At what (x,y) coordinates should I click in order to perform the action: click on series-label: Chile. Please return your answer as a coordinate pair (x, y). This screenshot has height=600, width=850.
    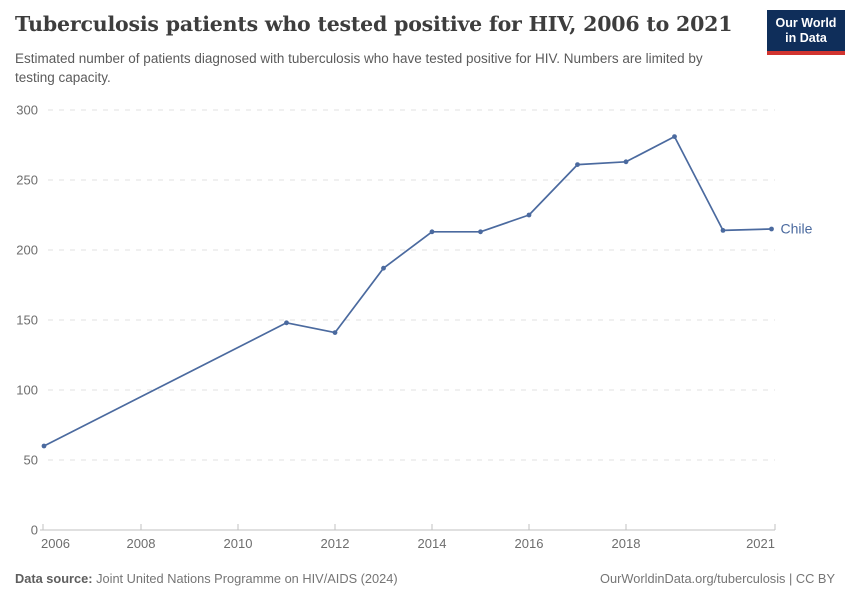
    Looking at the image, I should click on (797, 229).